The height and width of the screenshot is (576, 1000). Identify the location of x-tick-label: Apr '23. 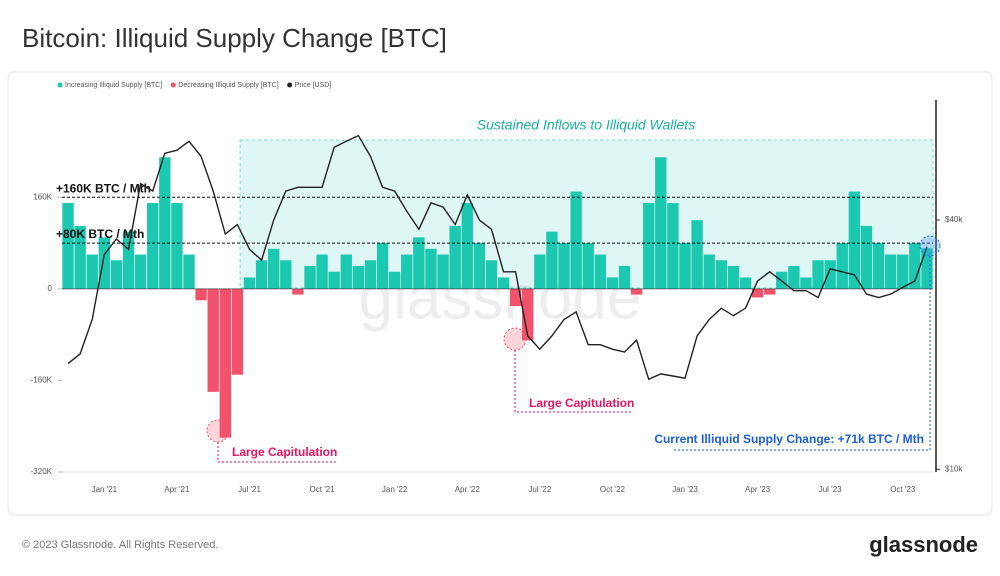
(758, 489).